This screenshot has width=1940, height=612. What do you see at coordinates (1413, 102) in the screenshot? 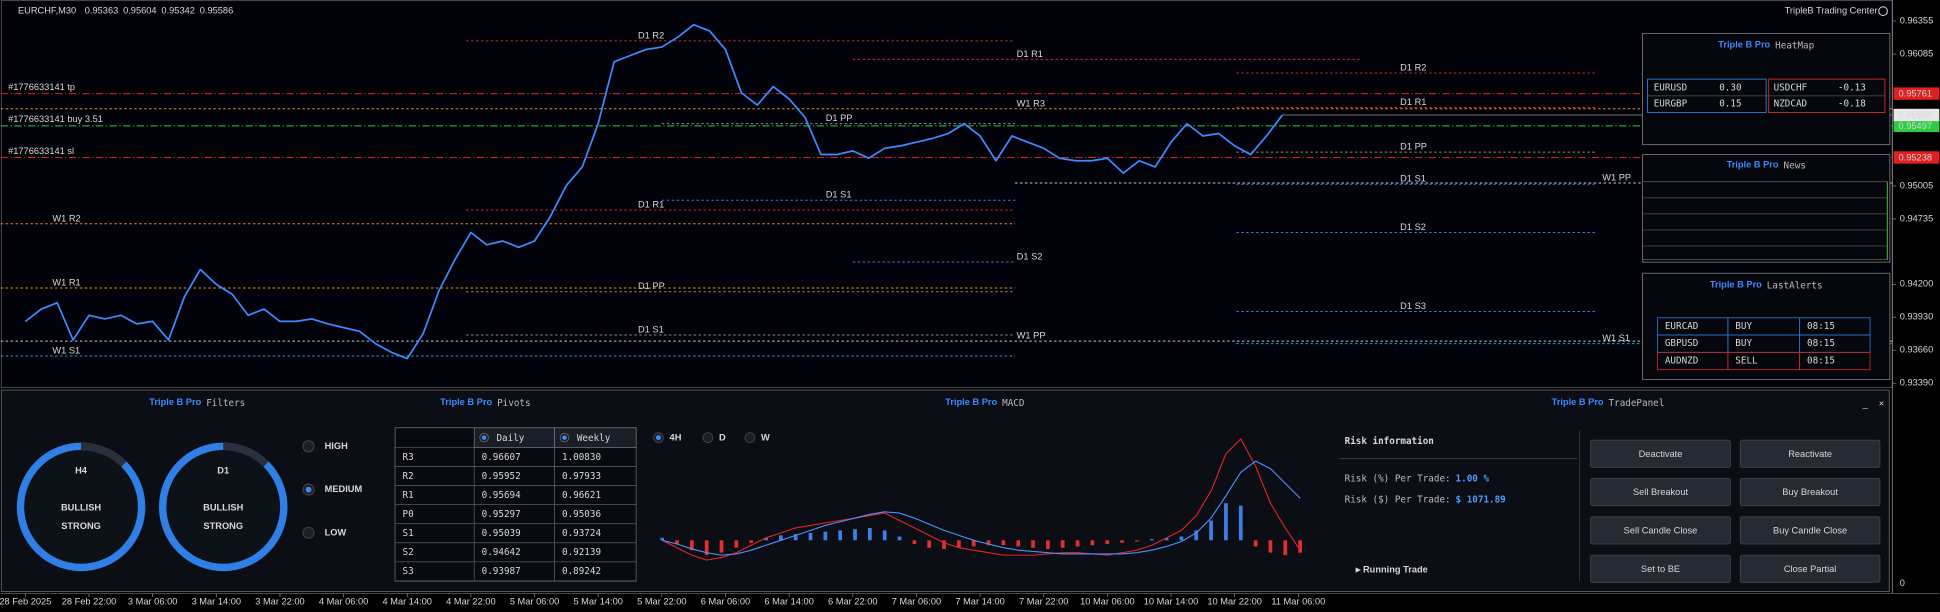
I see `pivot-label: D1 R1` at bounding box center [1413, 102].